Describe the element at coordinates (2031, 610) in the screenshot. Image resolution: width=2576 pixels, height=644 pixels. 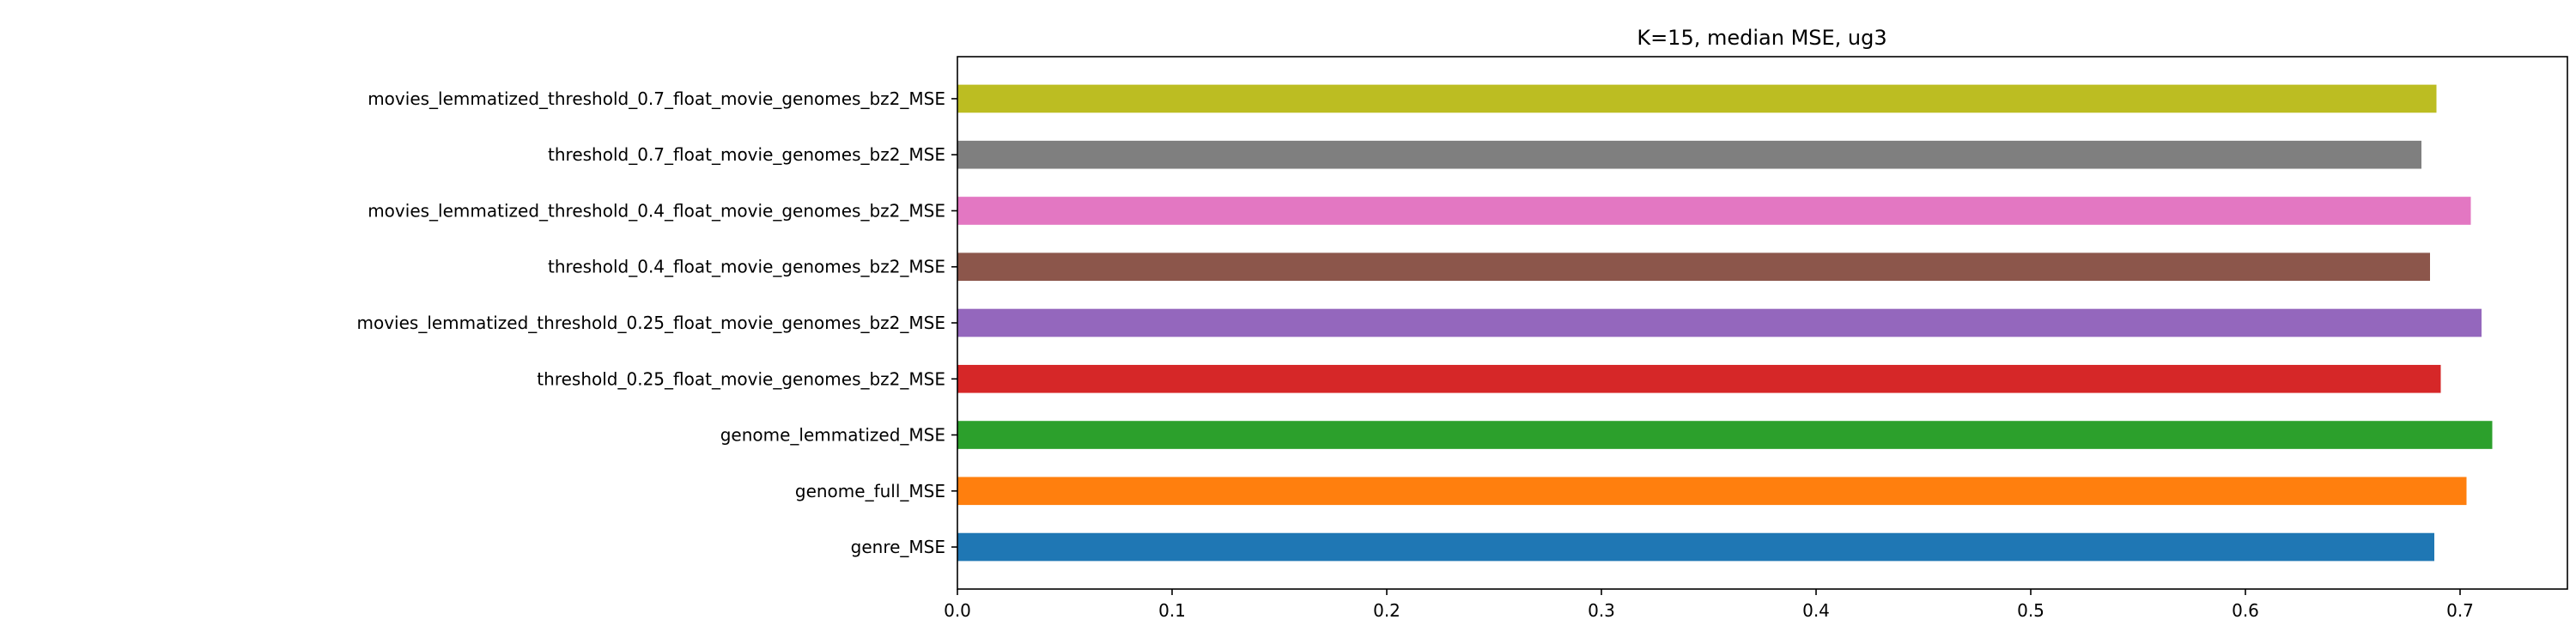
I see `x-tick-label: 0.5` at that location.